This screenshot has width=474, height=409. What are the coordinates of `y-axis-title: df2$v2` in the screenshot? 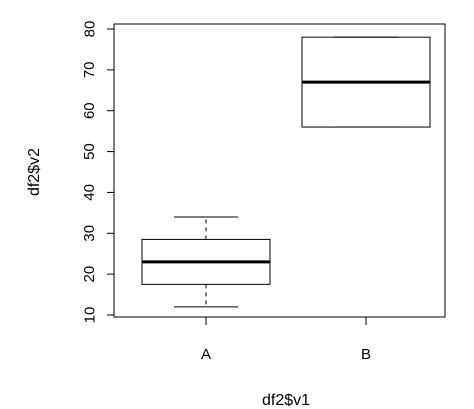 It's located at (34, 172).